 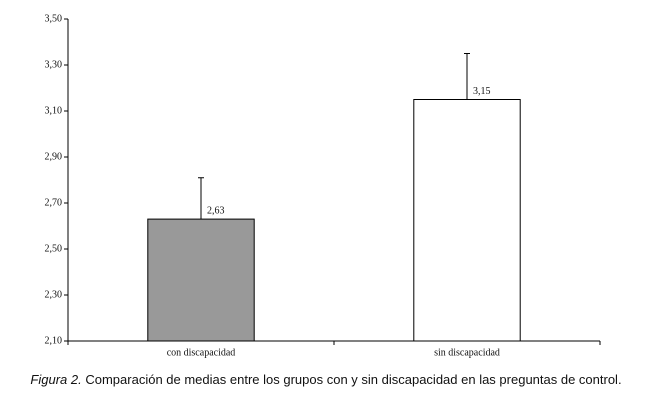 What do you see at coordinates (216, 210) in the screenshot?
I see `value-label: 2,63` at bounding box center [216, 210].